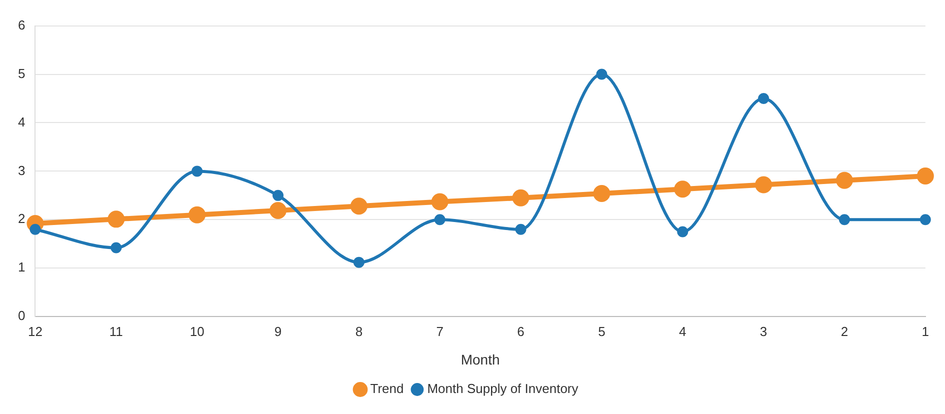  What do you see at coordinates (440, 331) in the screenshot?
I see `x-tick-label: 7` at bounding box center [440, 331].